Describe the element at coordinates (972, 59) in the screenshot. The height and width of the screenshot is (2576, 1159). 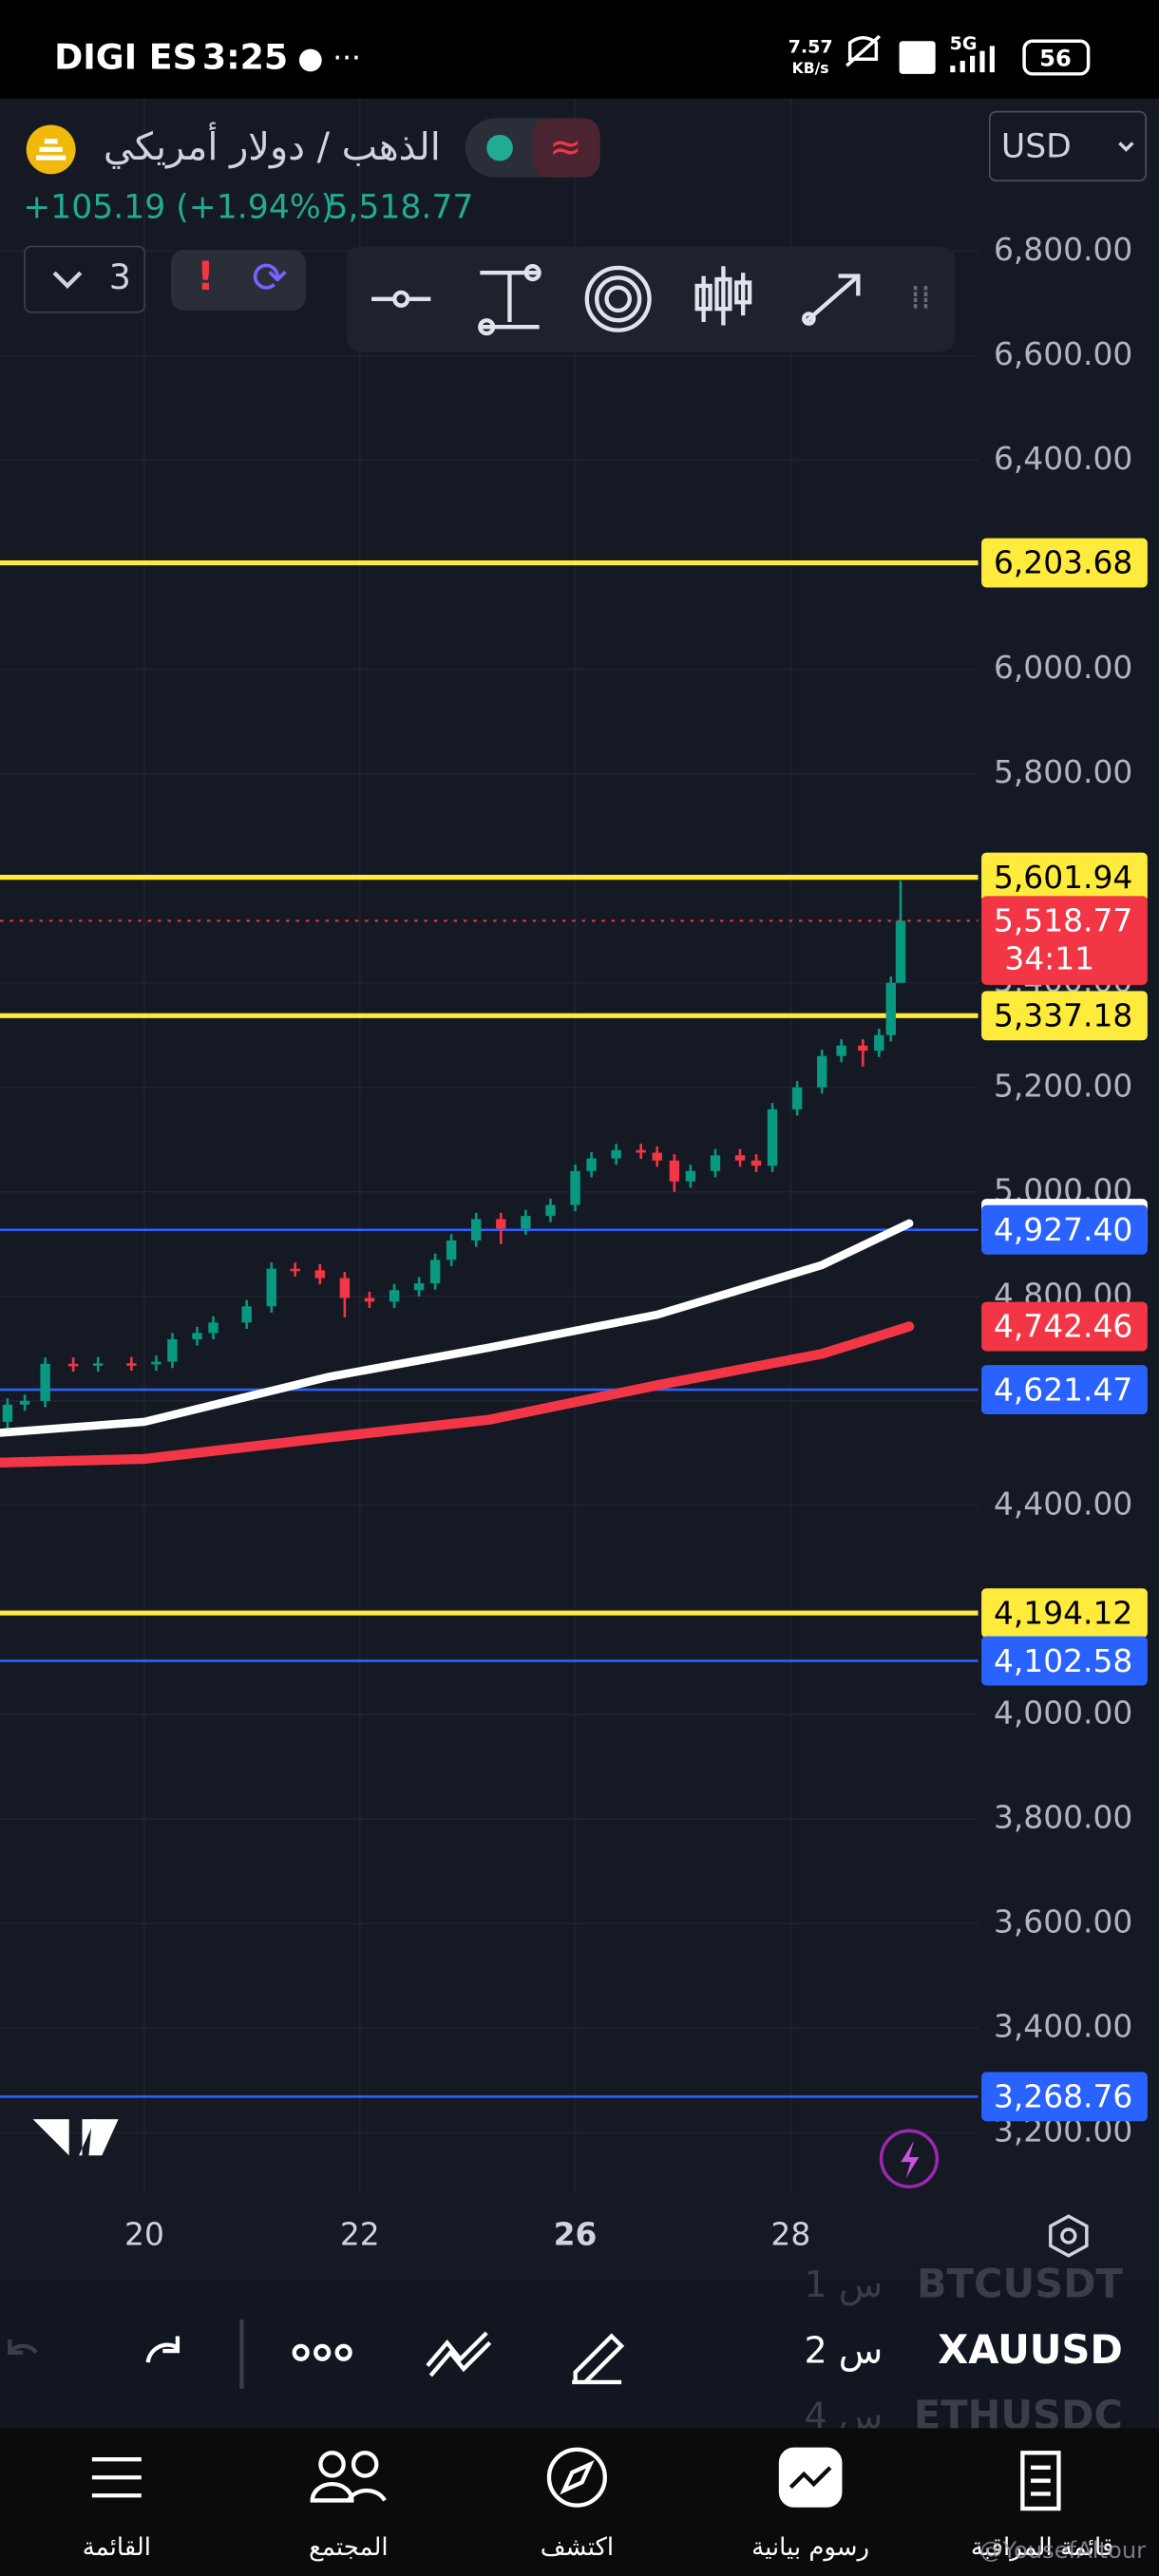
I see `signal-icon` at that location.